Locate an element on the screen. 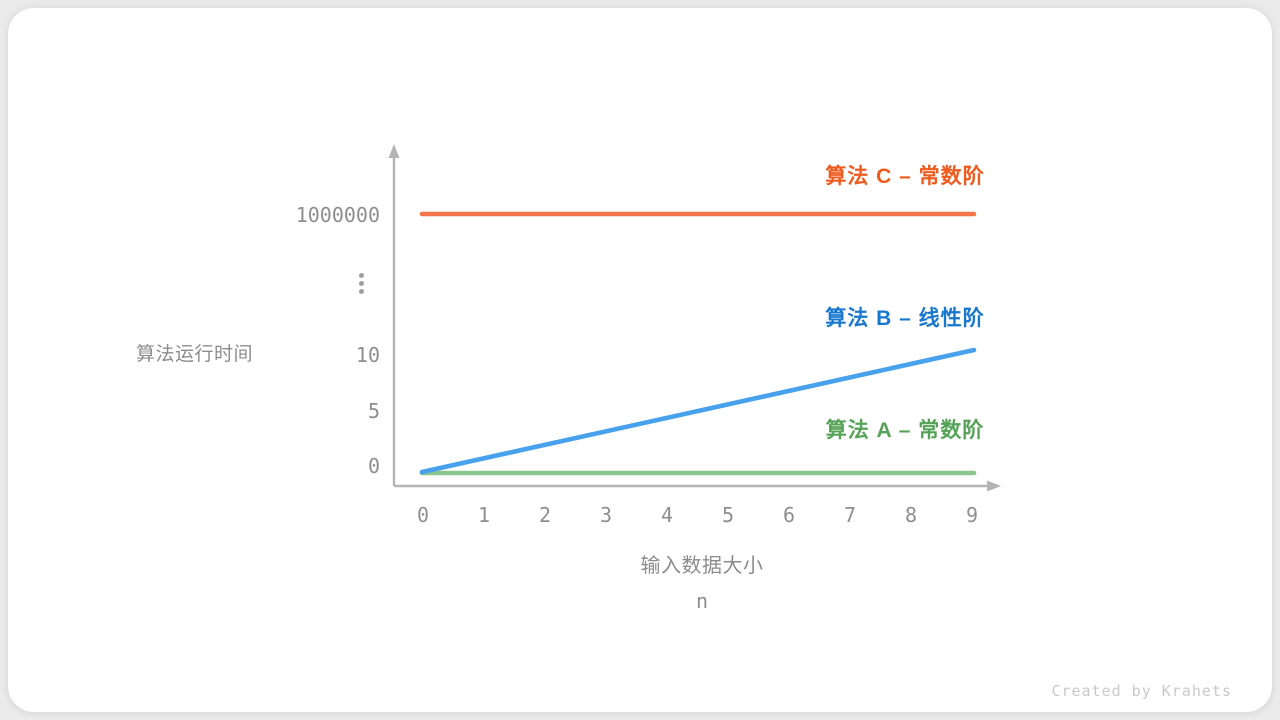 Image resolution: width=1280 pixels, height=720 pixels. x-tick-4: 4 is located at coordinates (667, 515).